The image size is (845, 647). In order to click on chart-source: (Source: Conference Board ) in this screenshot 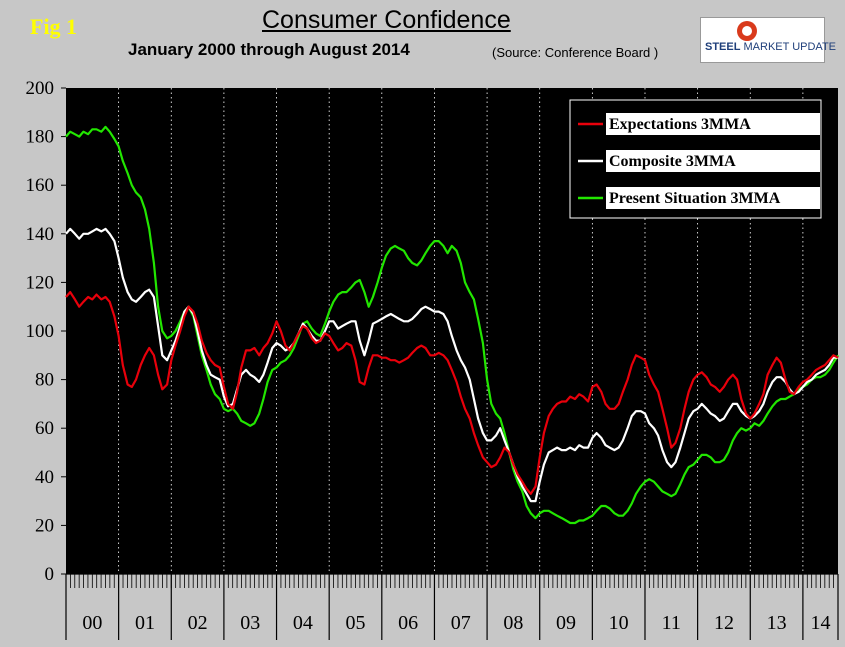, I will do `click(575, 52)`.